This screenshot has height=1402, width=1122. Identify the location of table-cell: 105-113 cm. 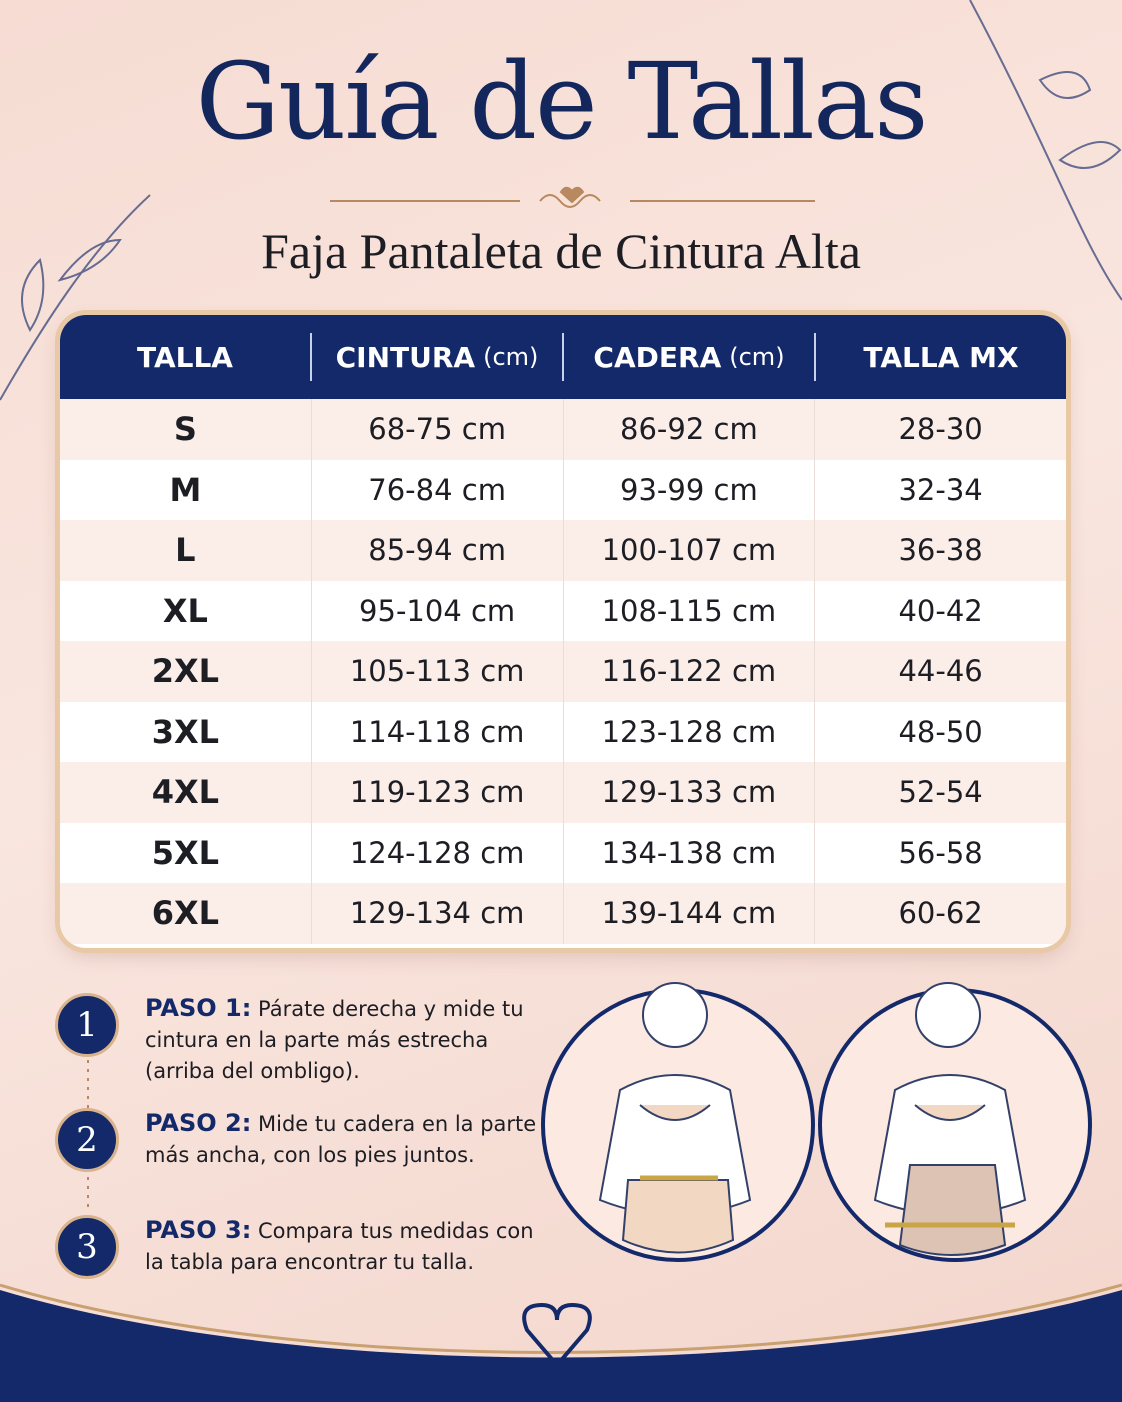
(438, 671).